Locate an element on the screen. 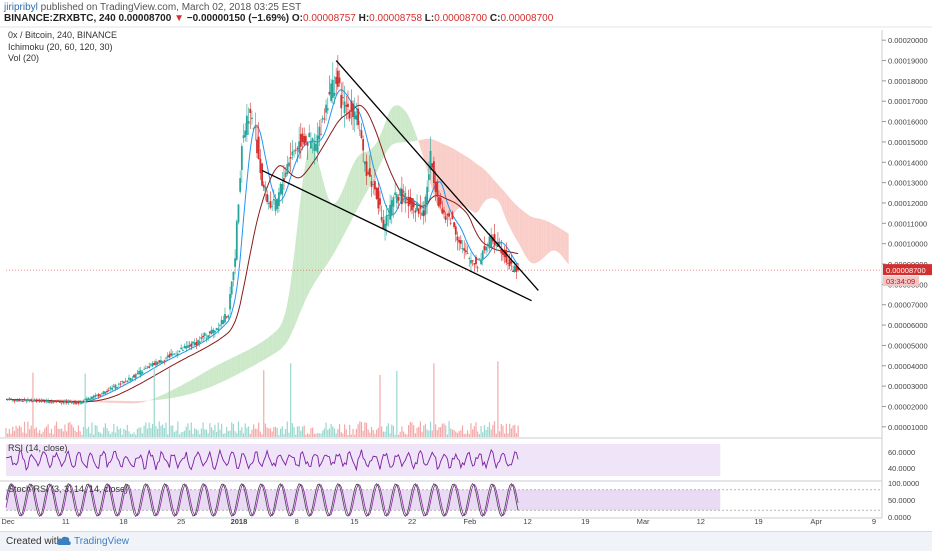 The image size is (932, 551). tradingview-brand: TradingView is located at coordinates (102, 541).